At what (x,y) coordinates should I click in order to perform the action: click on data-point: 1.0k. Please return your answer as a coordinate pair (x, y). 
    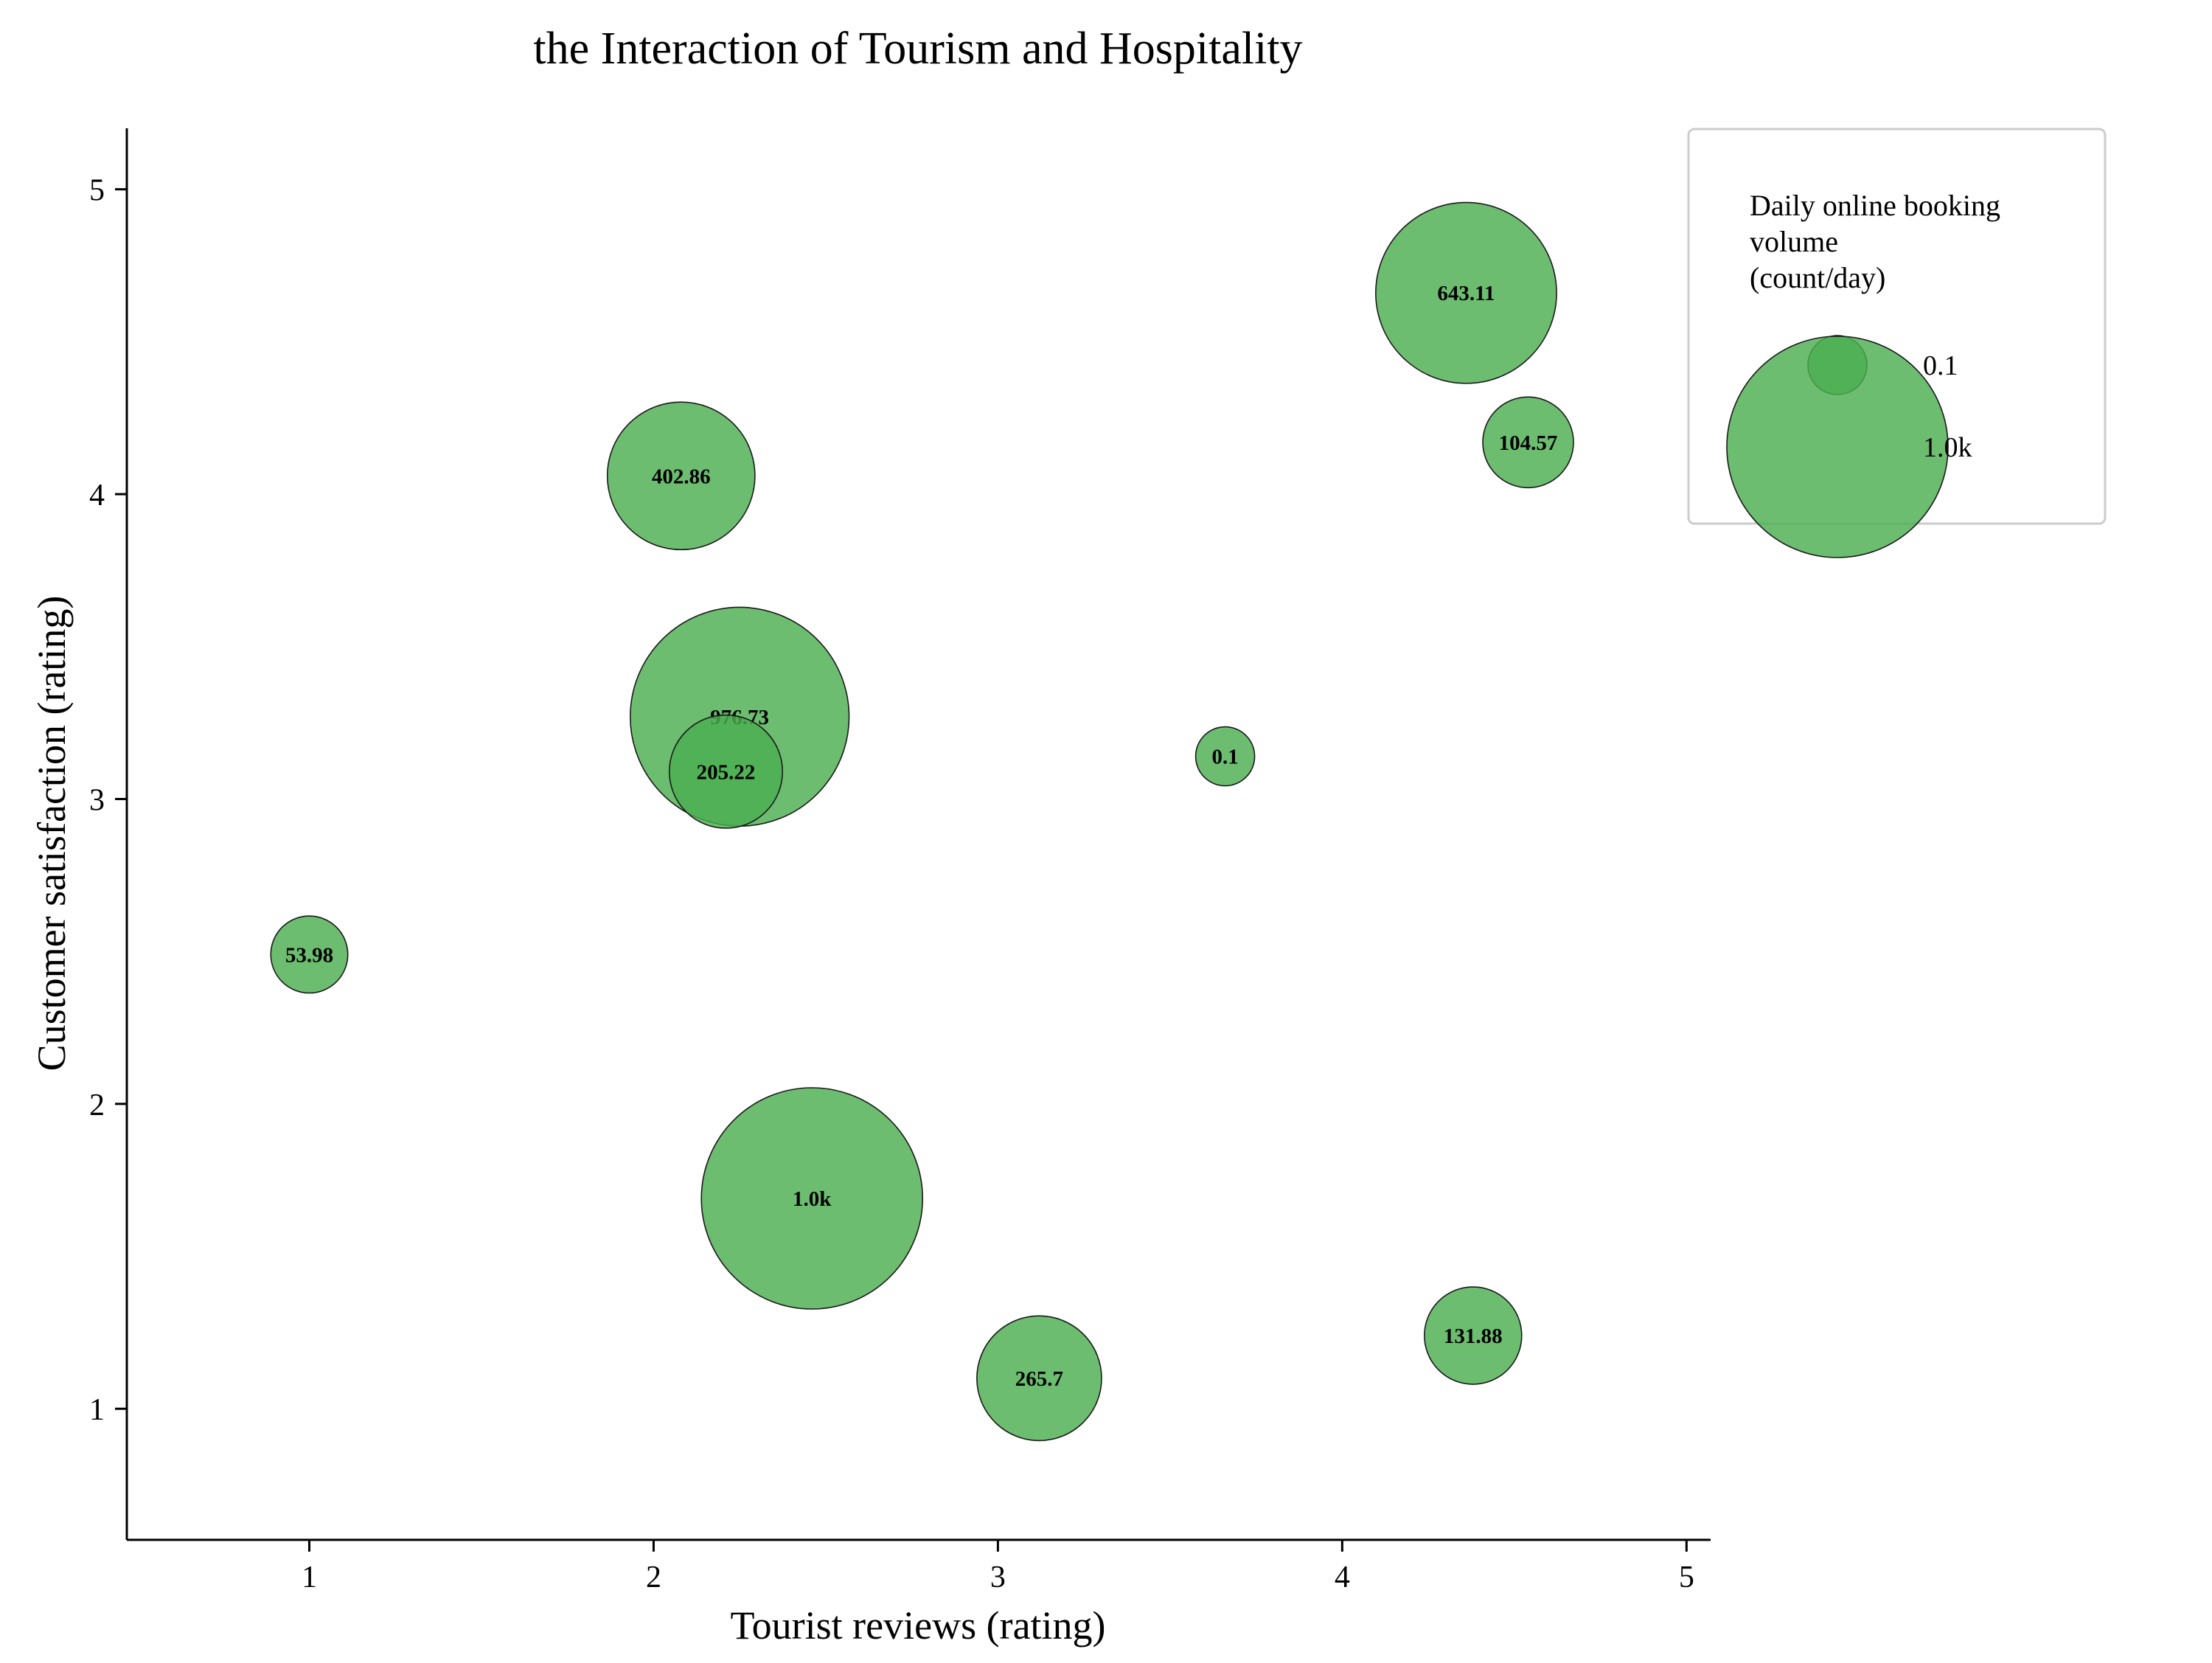
    Looking at the image, I should click on (812, 1198).